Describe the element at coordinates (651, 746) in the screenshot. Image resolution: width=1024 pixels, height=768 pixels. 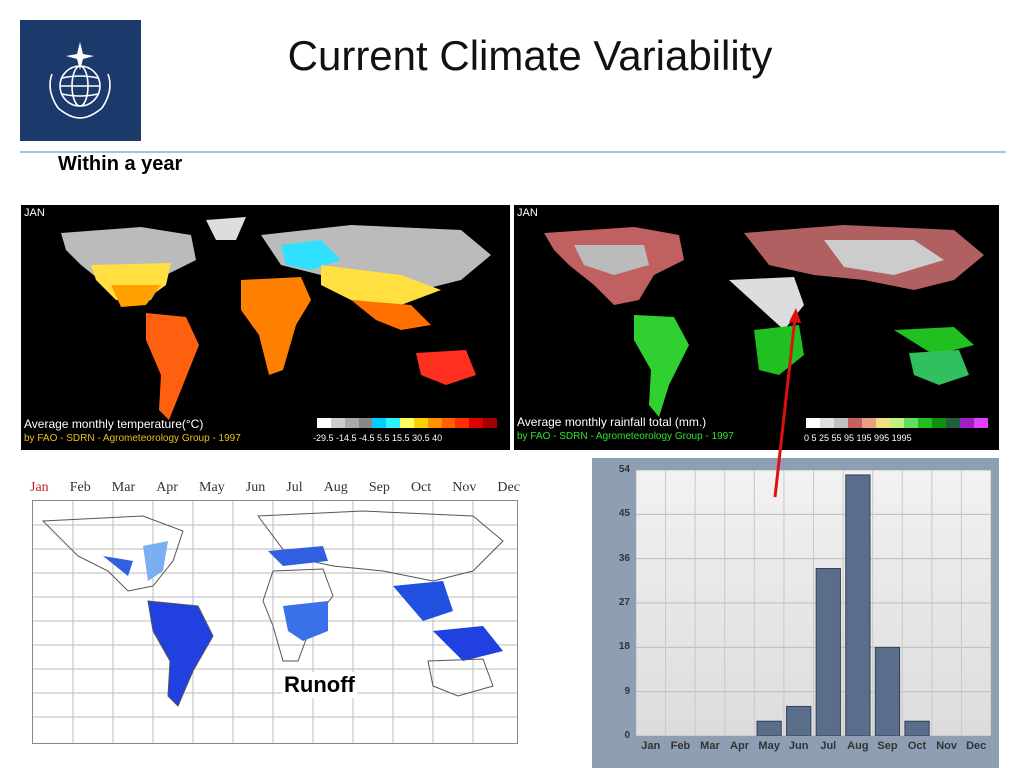
I see `x-tick-label: Jan` at that location.